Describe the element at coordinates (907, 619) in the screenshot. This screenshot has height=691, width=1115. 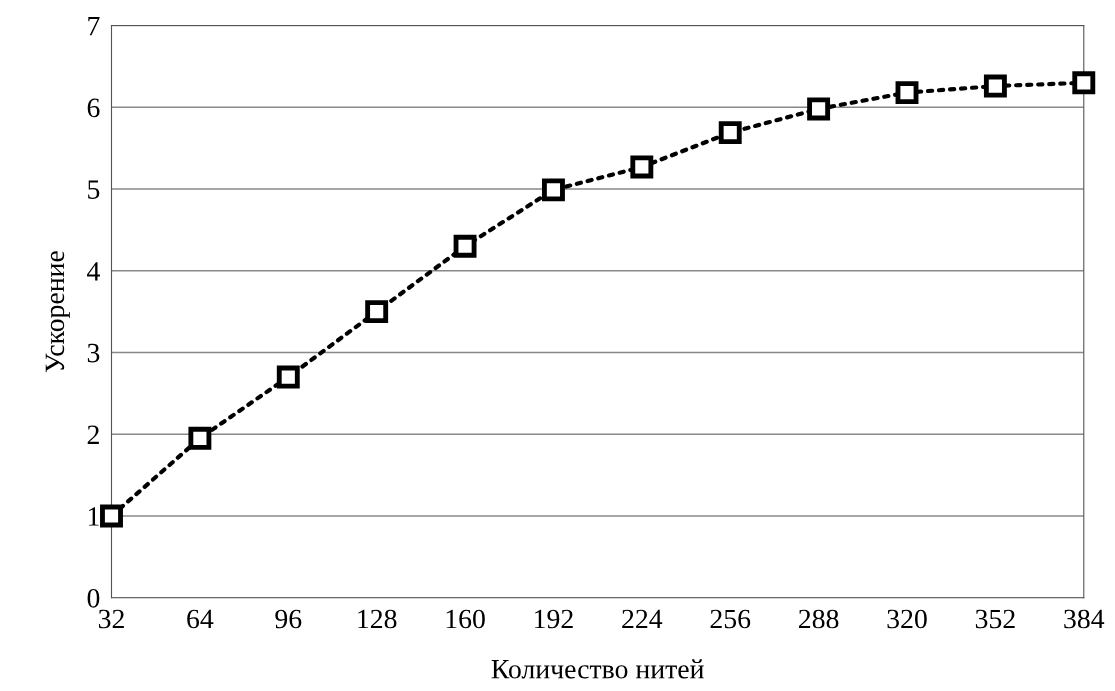
I see `x-tick-label: 320` at that location.